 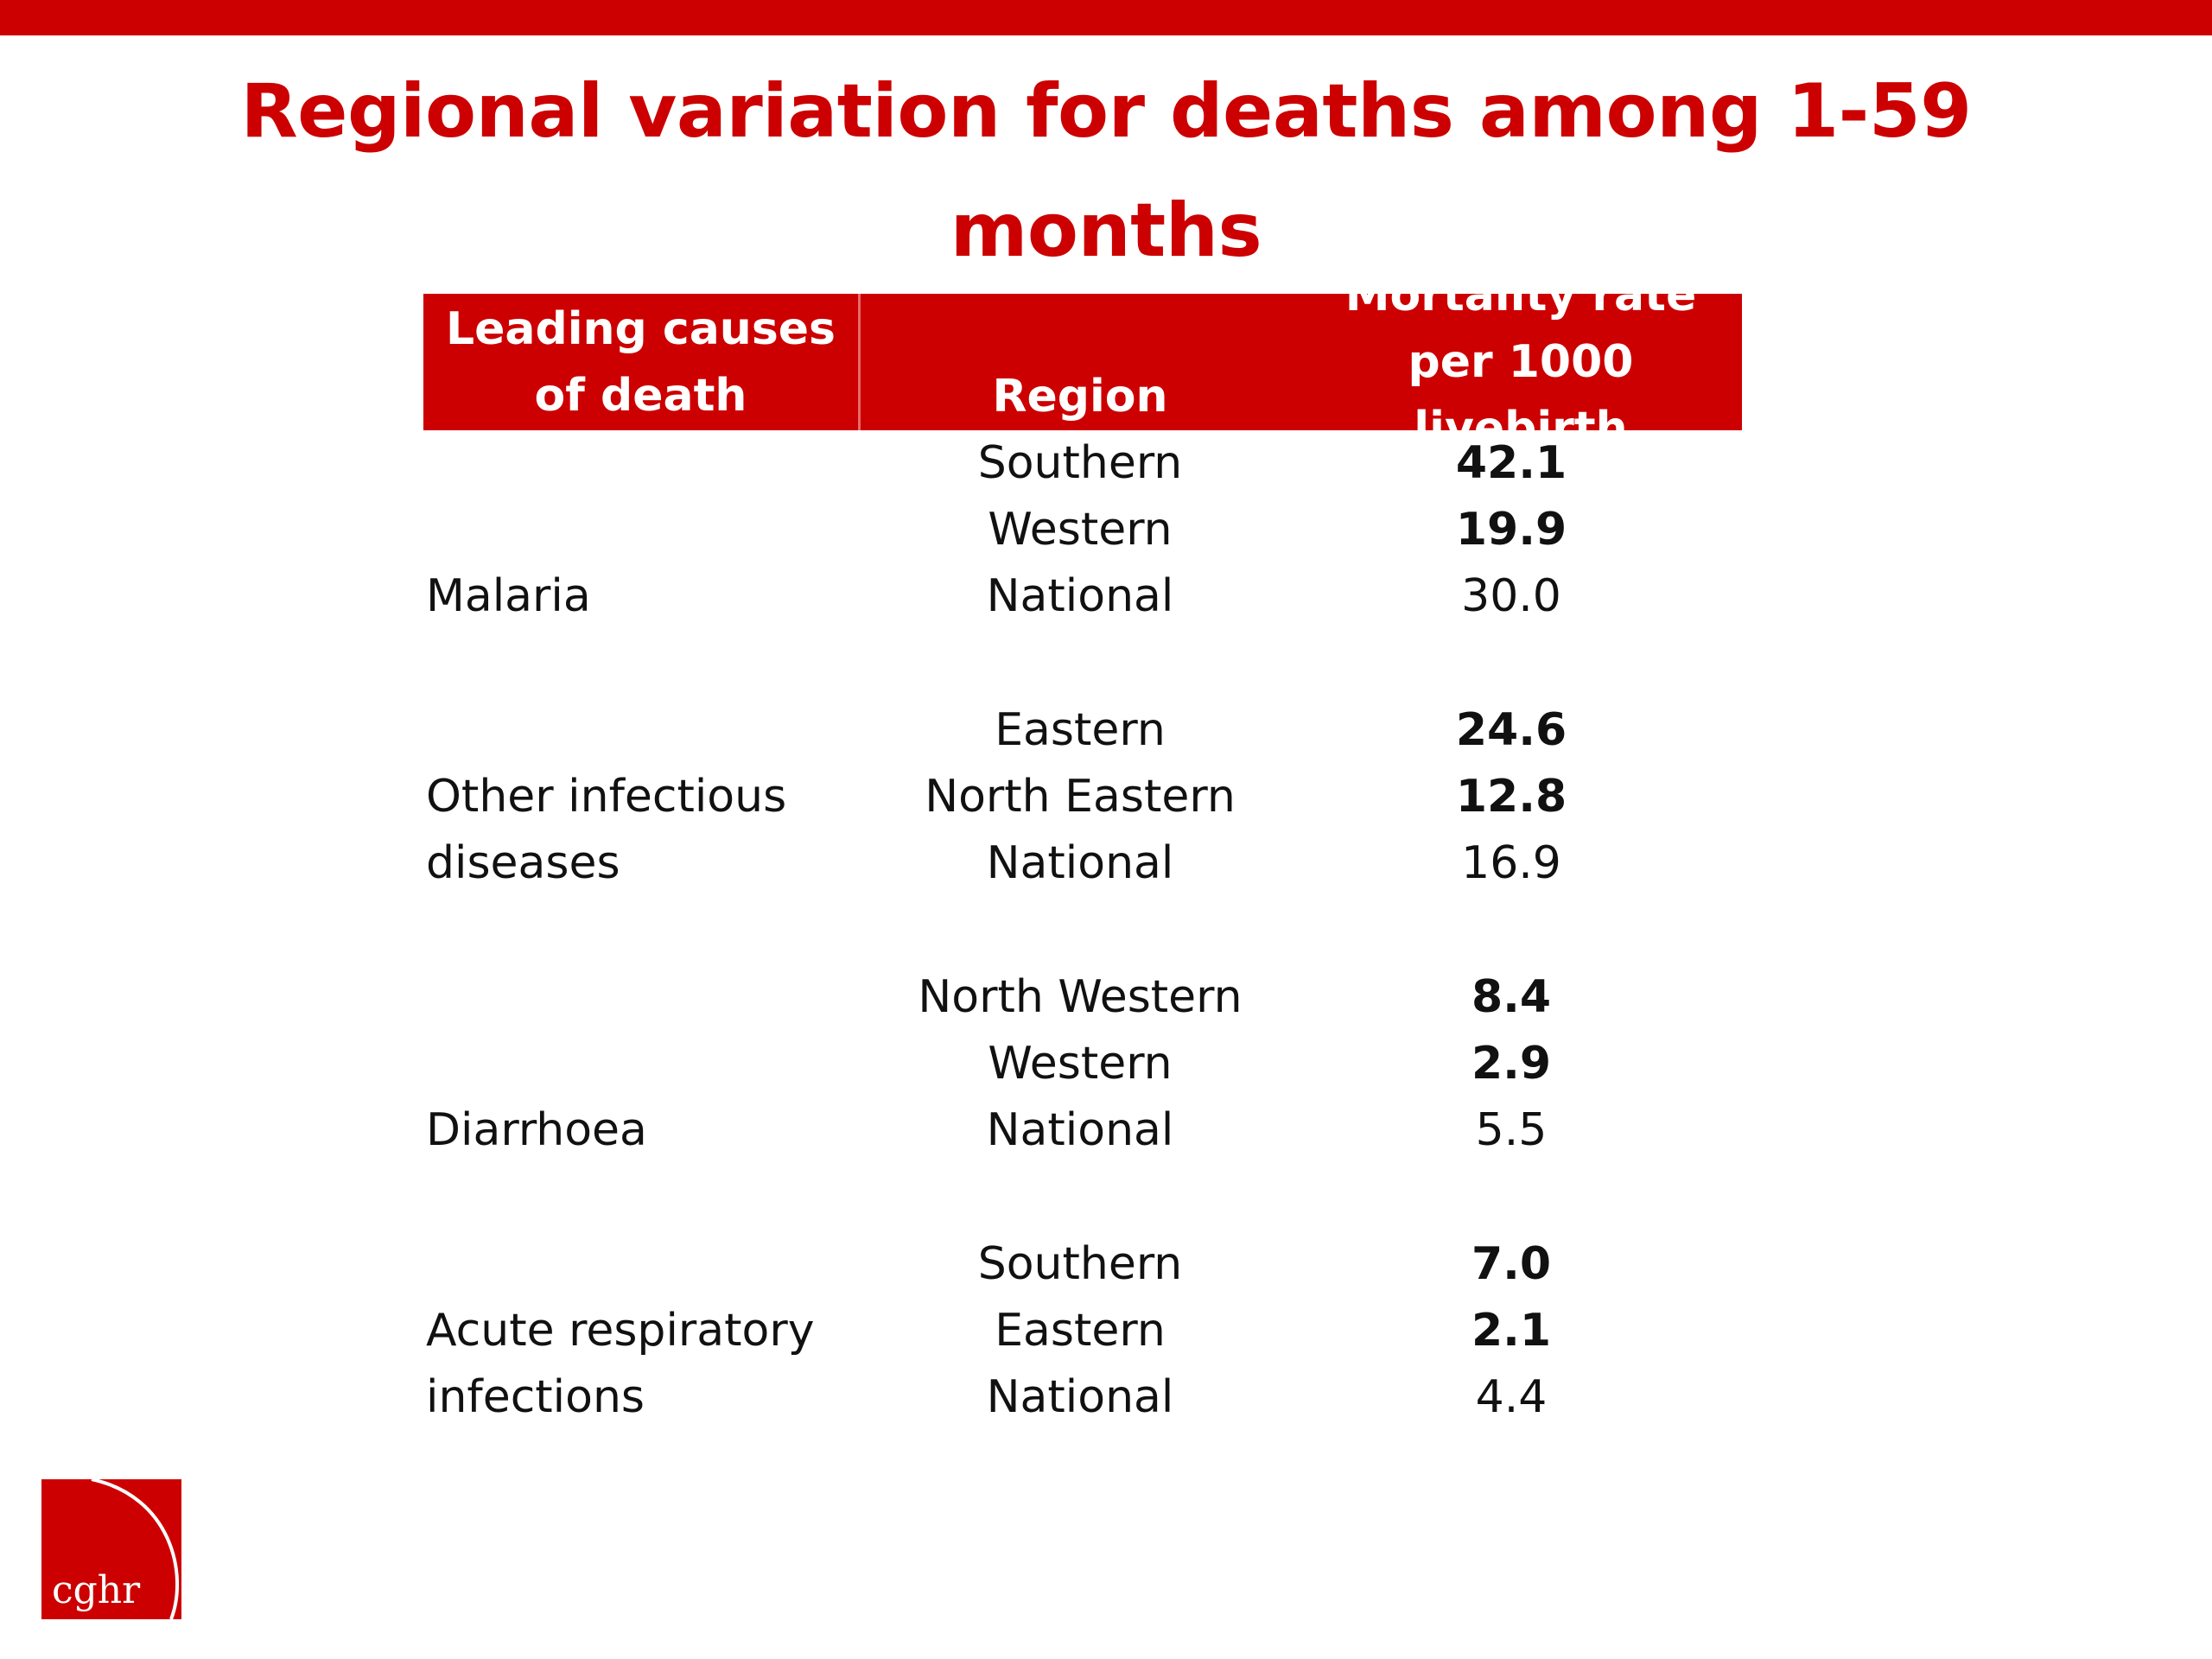 What do you see at coordinates (1511, 530) in the screenshot?
I see `rate-cell: 19.9` at bounding box center [1511, 530].